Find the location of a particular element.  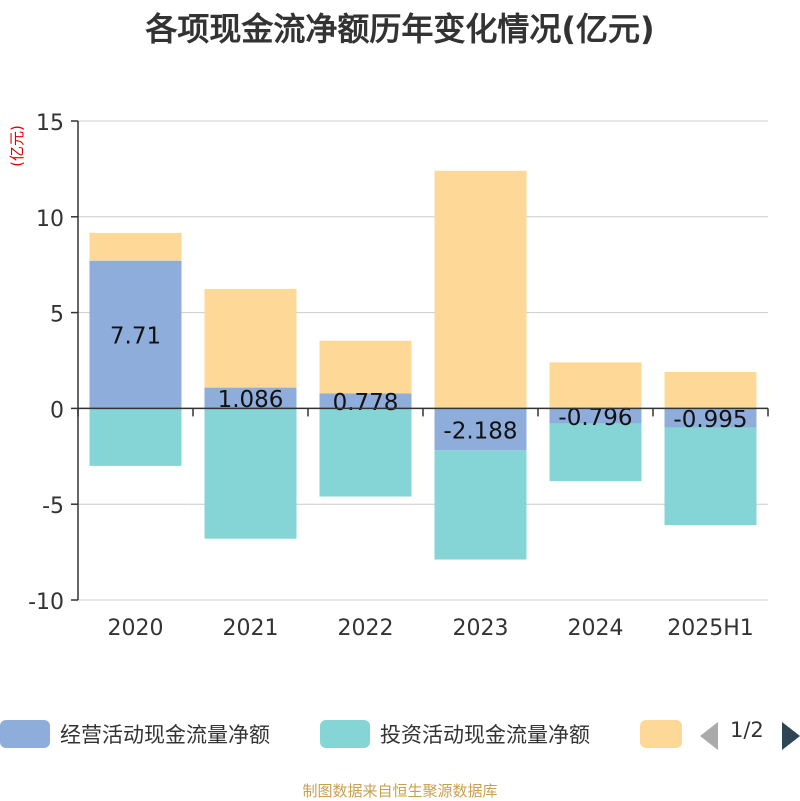

y-tick-label: -10 is located at coordinates (46, 602).